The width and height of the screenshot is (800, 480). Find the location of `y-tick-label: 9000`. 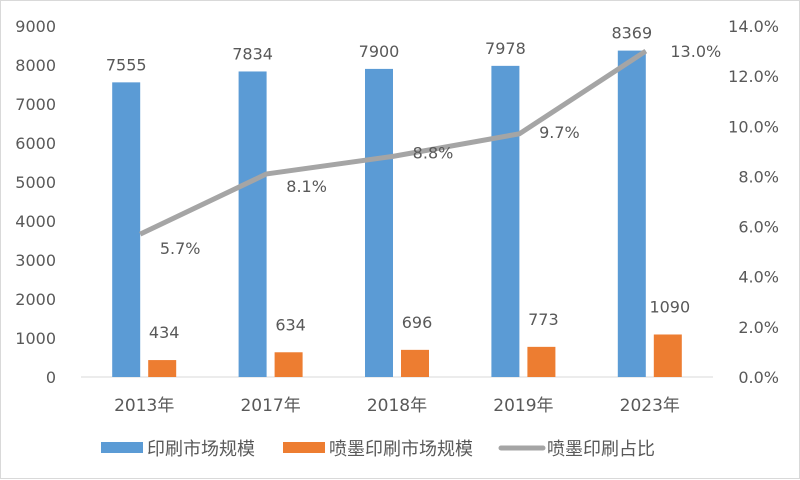

y-tick-label: 9000 is located at coordinates (35, 26).